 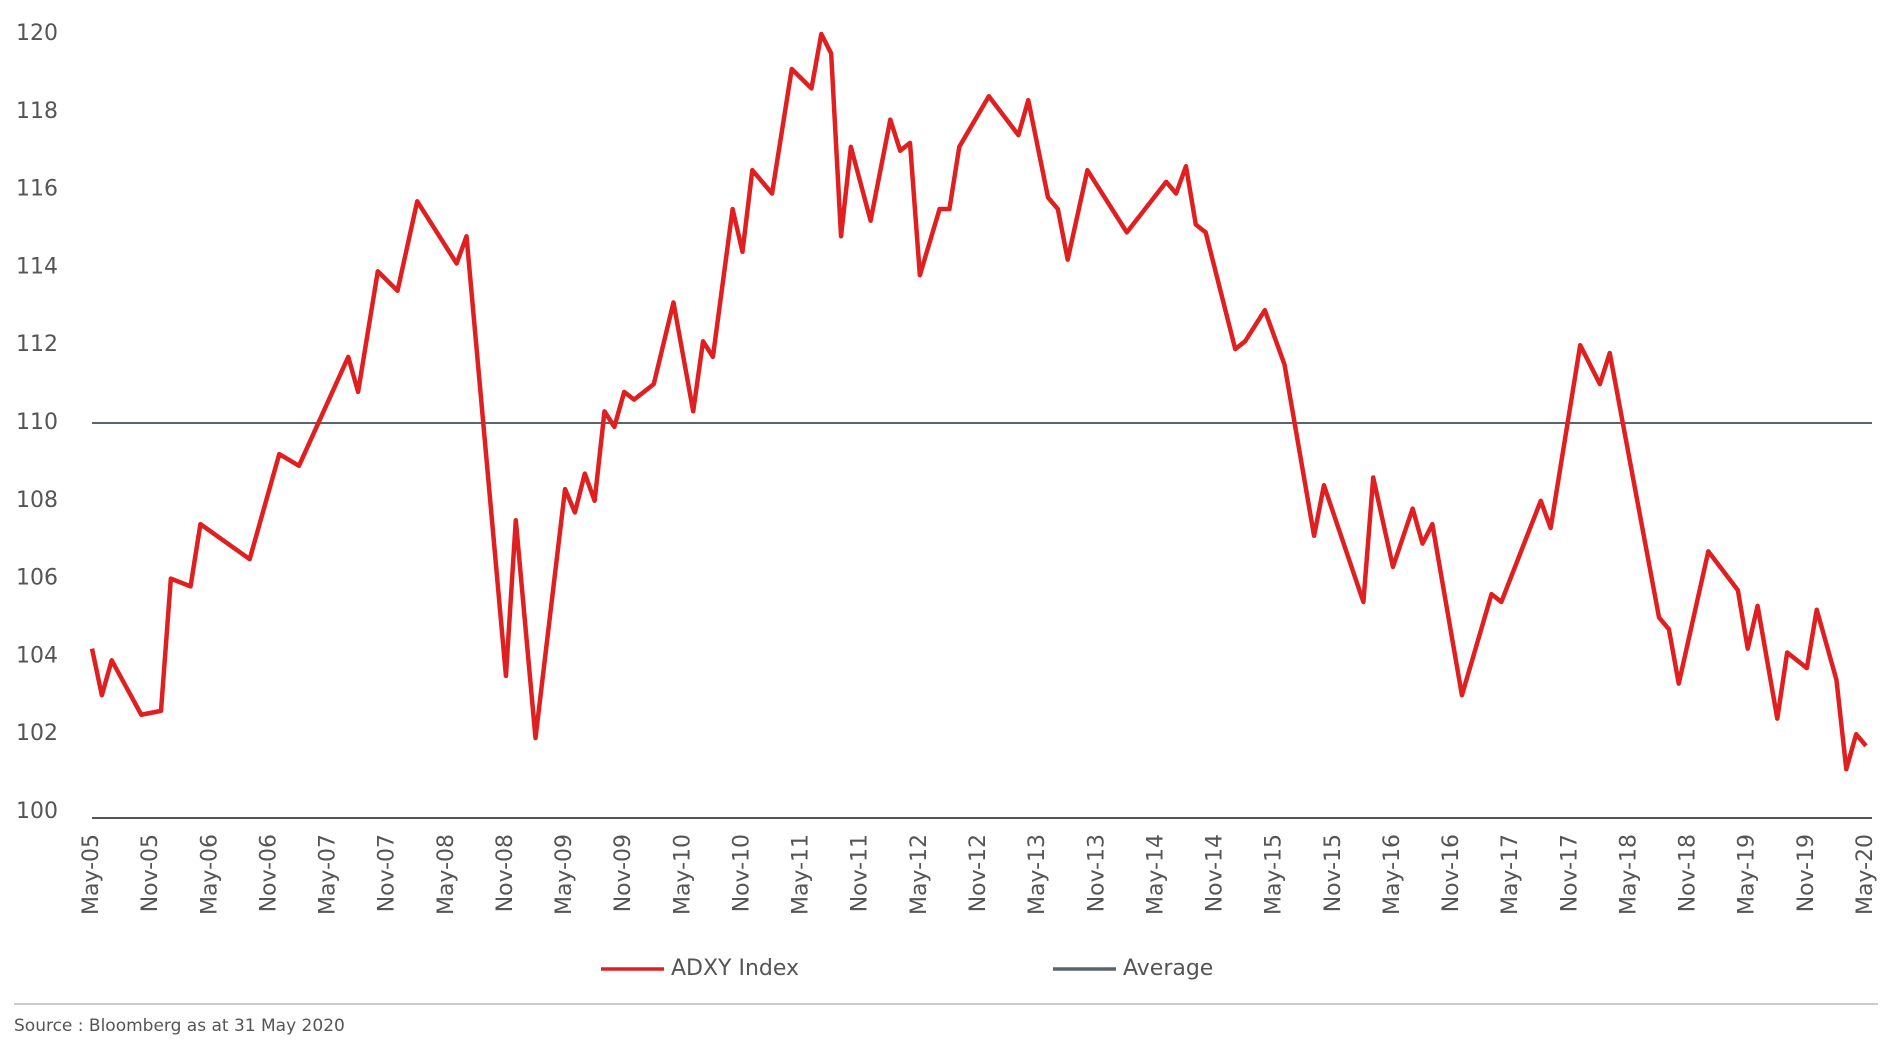 What do you see at coordinates (1451, 873) in the screenshot?
I see `x-tick-label: Nov-16` at bounding box center [1451, 873].